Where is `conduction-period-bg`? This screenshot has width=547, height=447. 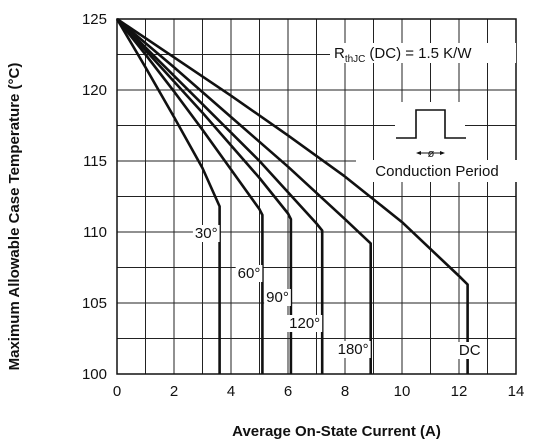
conduction-period-bg is located at coordinates (437, 171).